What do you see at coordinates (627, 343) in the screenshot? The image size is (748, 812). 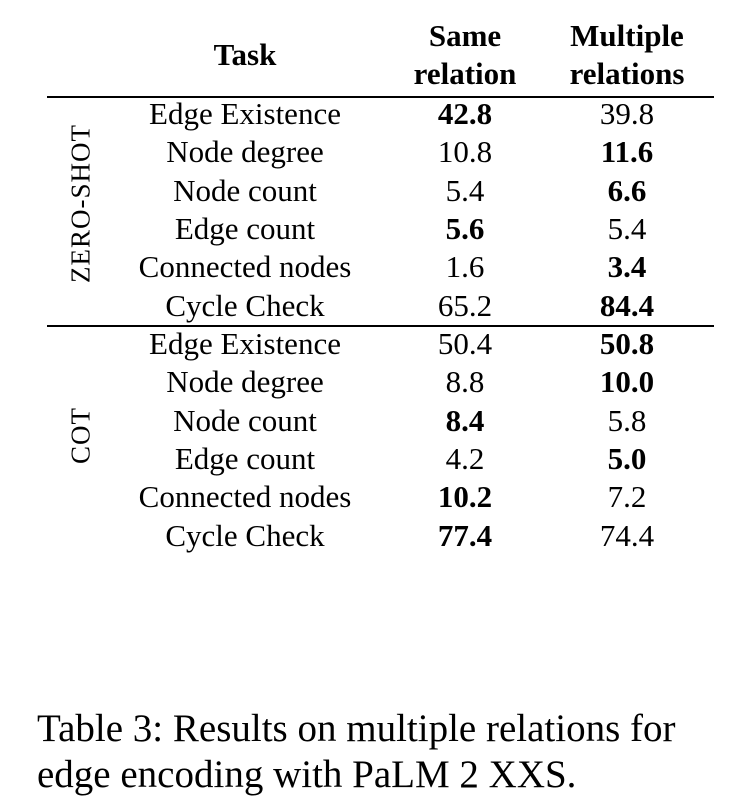 I see `table-cell-multiple-relations: 50.8` at bounding box center [627, 343].